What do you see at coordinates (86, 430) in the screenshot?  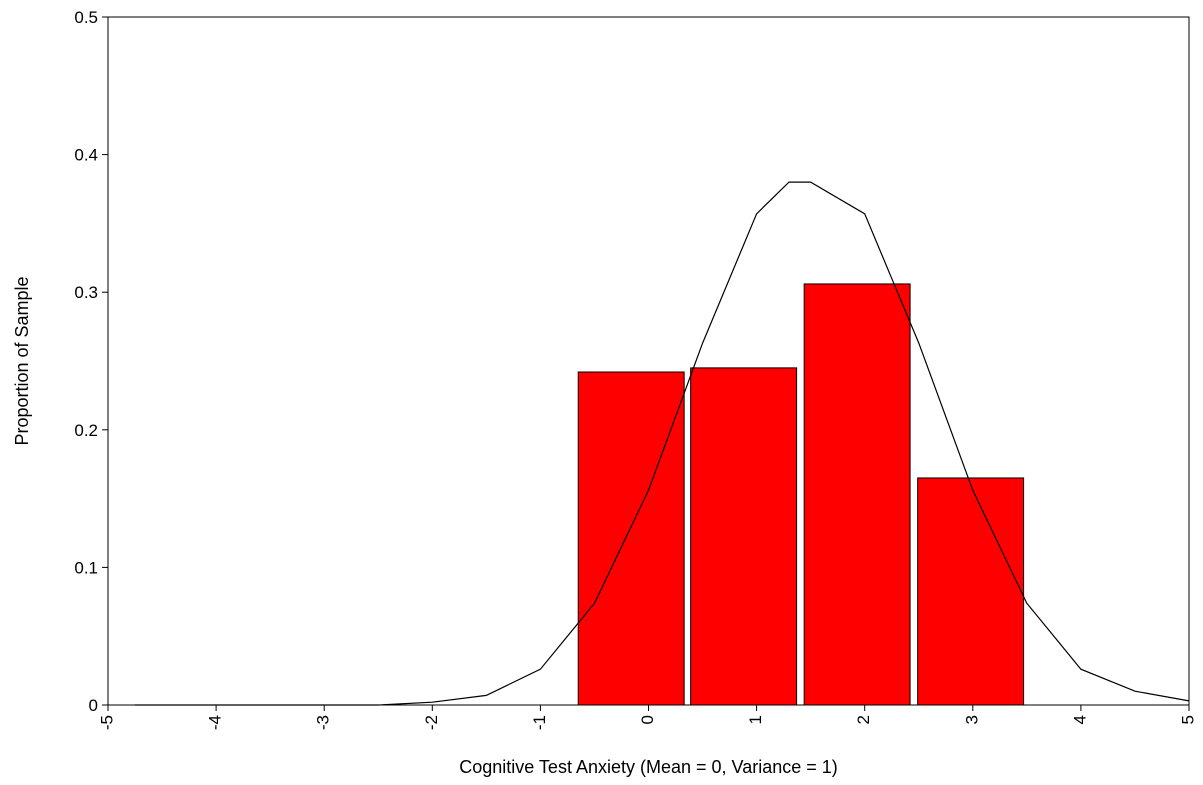 I see `y-tick-label: 0.2` at bounding box center [86, 430].